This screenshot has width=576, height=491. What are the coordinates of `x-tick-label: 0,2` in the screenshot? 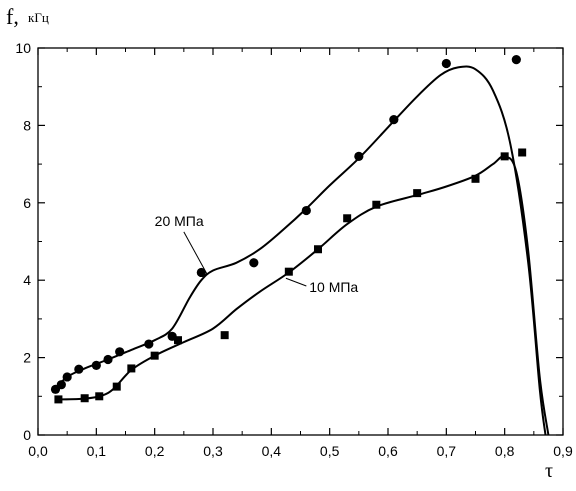 It's located at (155, 451).